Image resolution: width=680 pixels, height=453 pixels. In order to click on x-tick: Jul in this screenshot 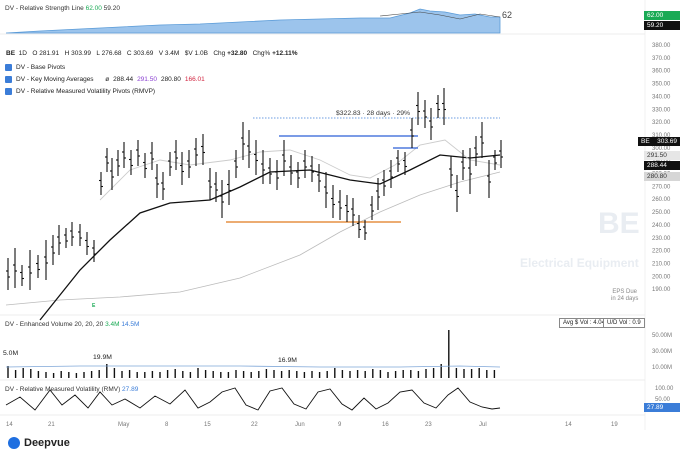, I will do `click(483, 425)`.